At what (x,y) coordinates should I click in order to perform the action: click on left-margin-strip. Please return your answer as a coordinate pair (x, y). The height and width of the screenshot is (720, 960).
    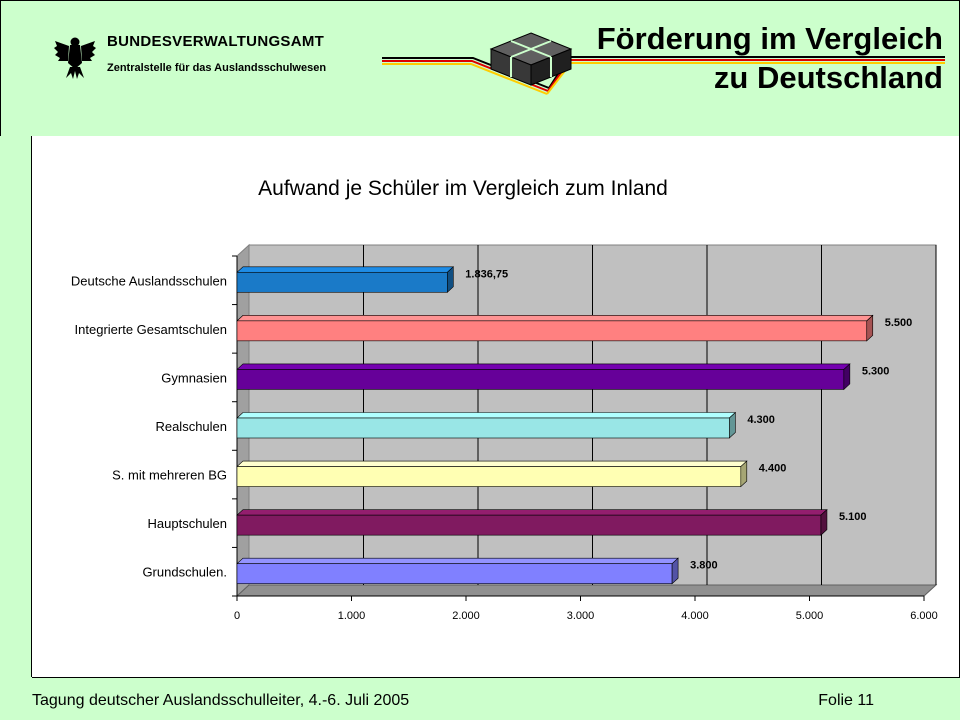
    Looking at the image, I should click on (16, 406).